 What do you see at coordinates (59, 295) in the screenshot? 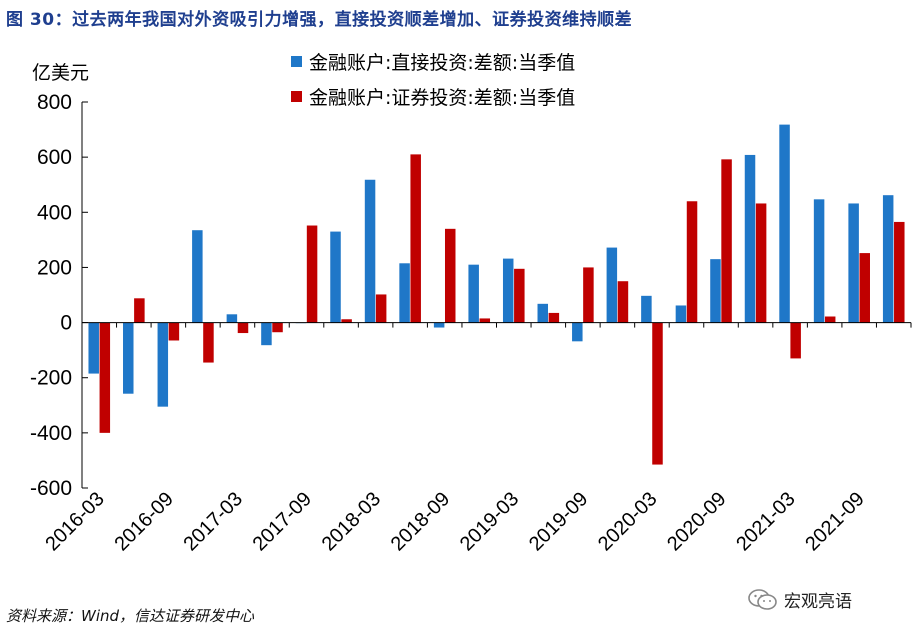
I see `y-axis: -600 -400 -200 0 200 400 600 800` at bounding box center [59, 295].